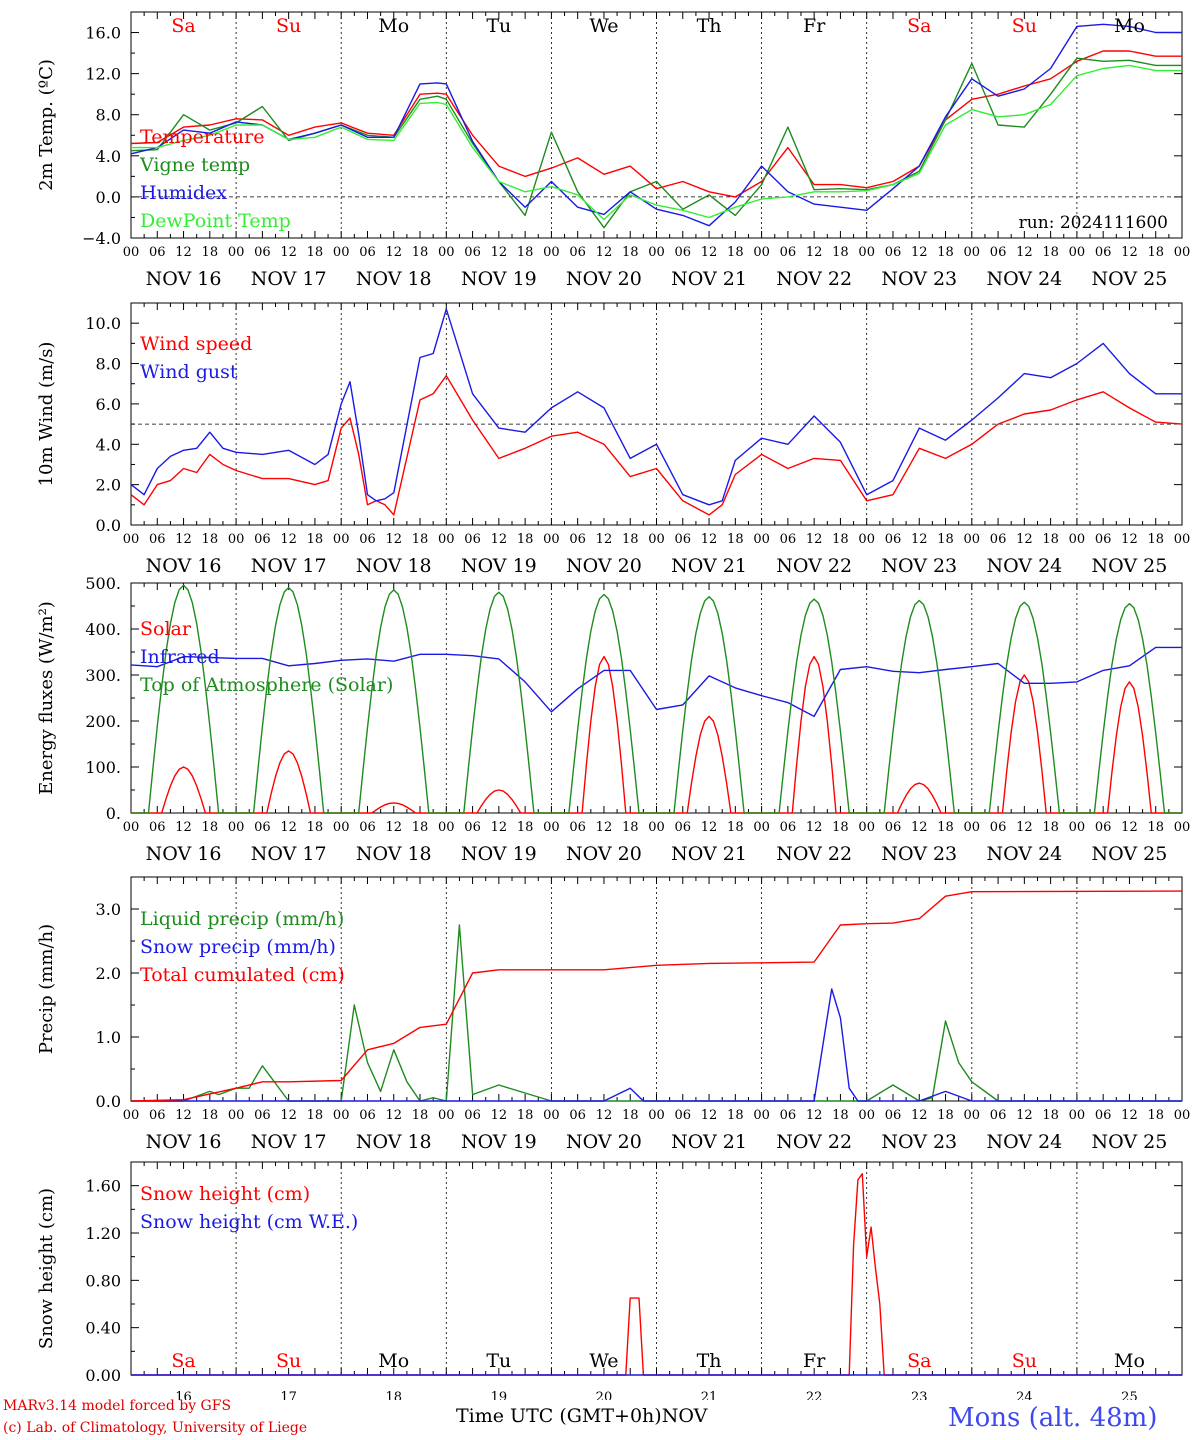  Describe the element at coordinates (604, 1395) in the screenshot. I see `day-number-label: 20` at that location.